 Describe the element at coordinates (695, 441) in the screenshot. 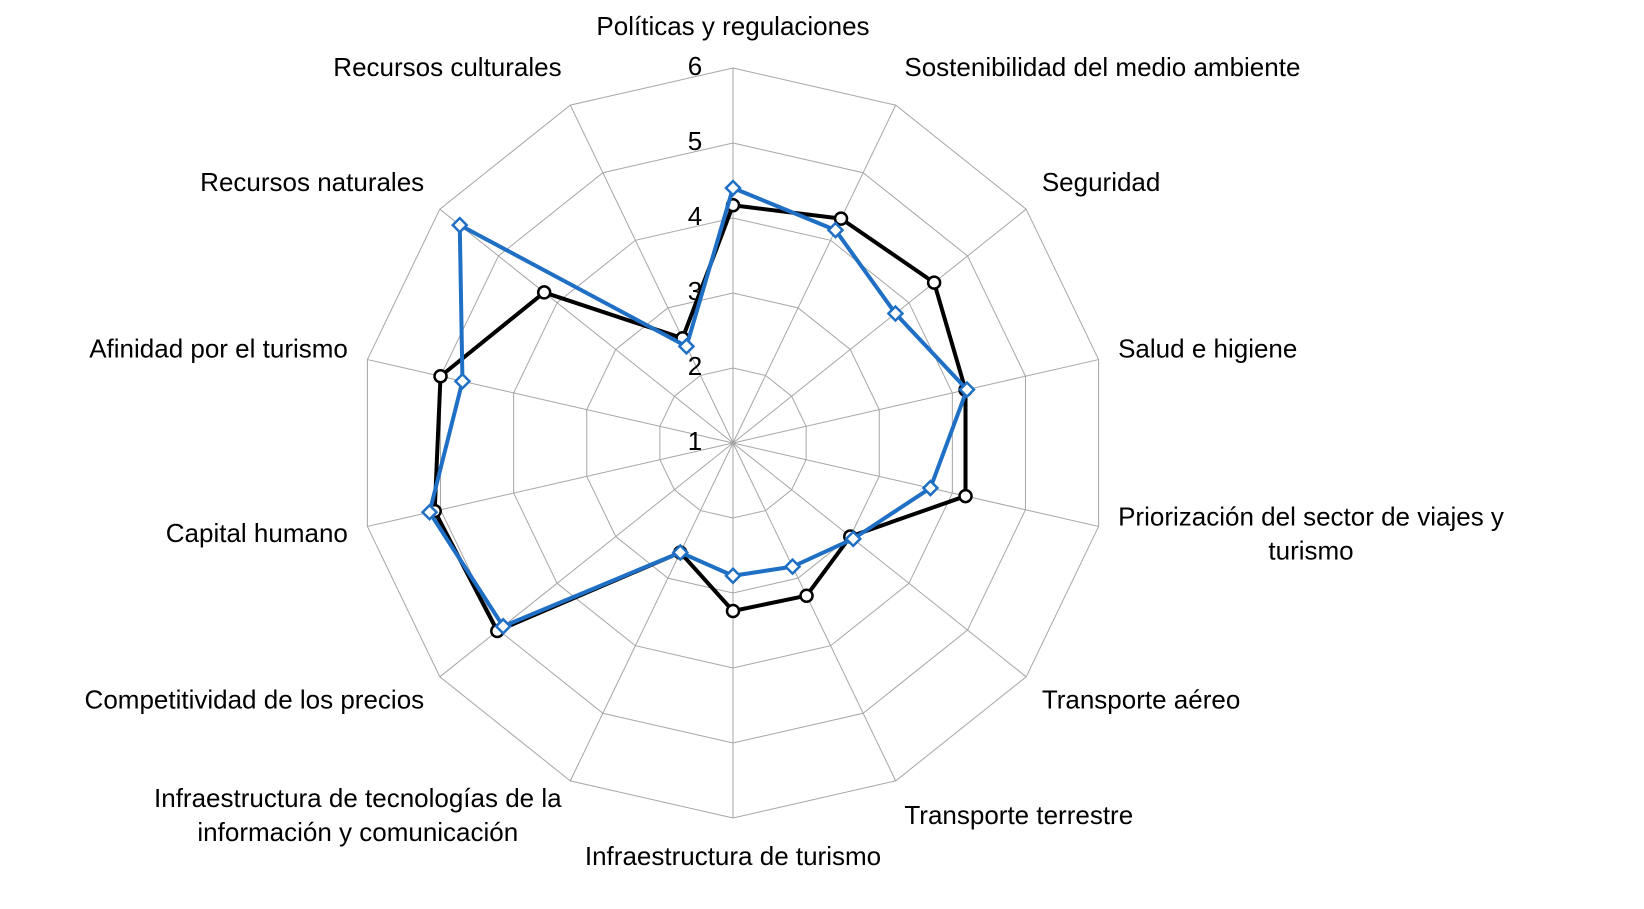

I see `r-tick-label: 1` at that location.